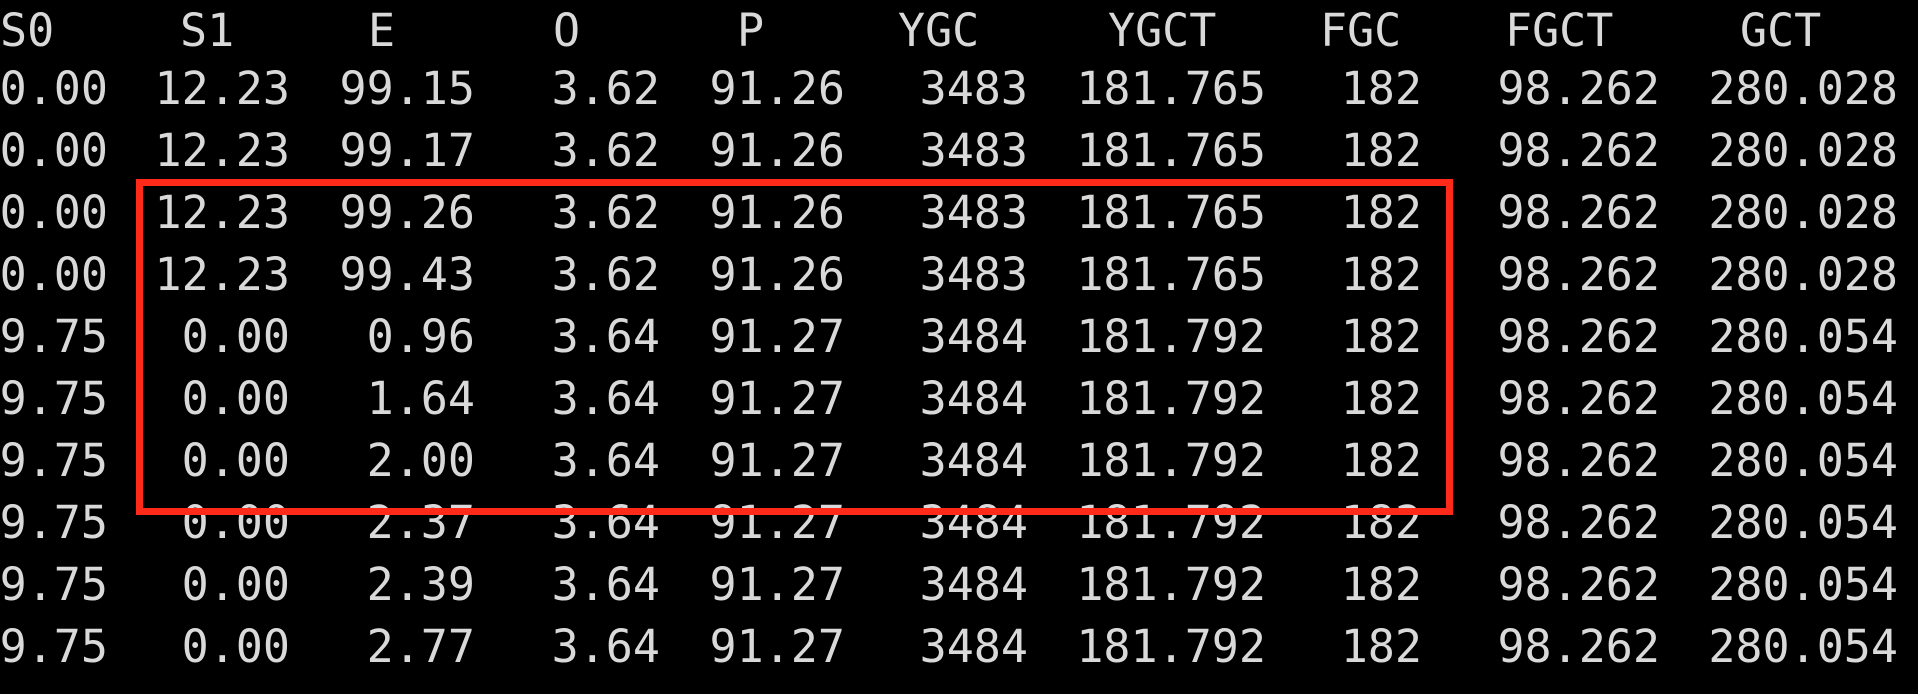 Image resolution: width=1918 pixels, height=694 pixels. I want to click on header-fgc: FGC, so click(1361, 30).